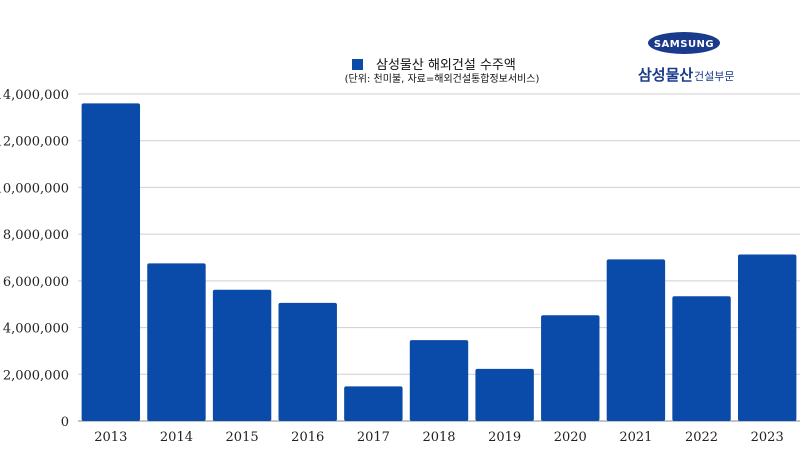 This screenshot has width=800, height=450. Describe the element at coordinates (242, 355) in the screenshot. I see `bar-2015` at that location.